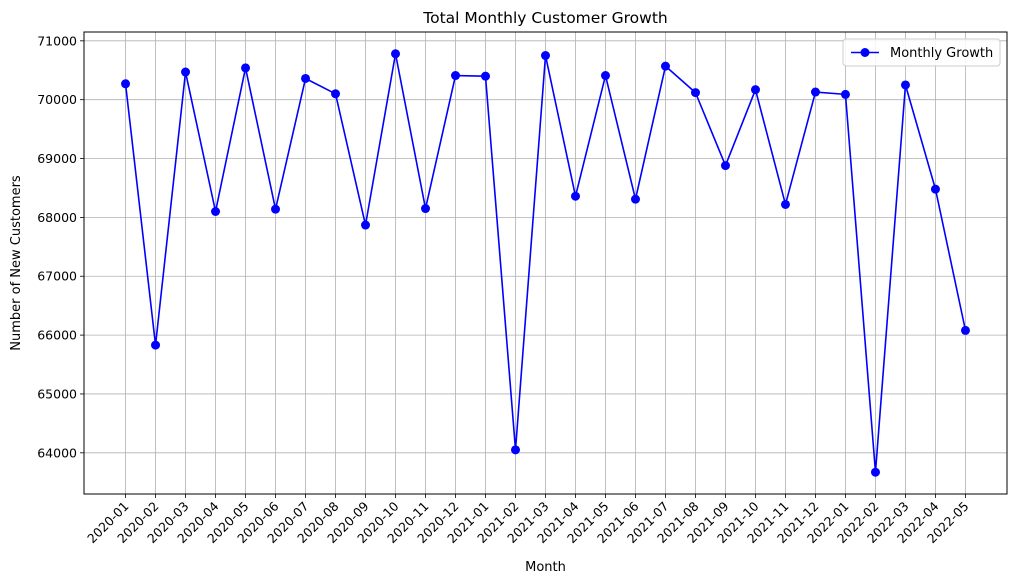 The width and height of the screenshot is (1023, 584). What do you see at coordinates (57, 335) in the screenshot?
I see `y-tick-label: 66000` at bounding box center [57, 335].